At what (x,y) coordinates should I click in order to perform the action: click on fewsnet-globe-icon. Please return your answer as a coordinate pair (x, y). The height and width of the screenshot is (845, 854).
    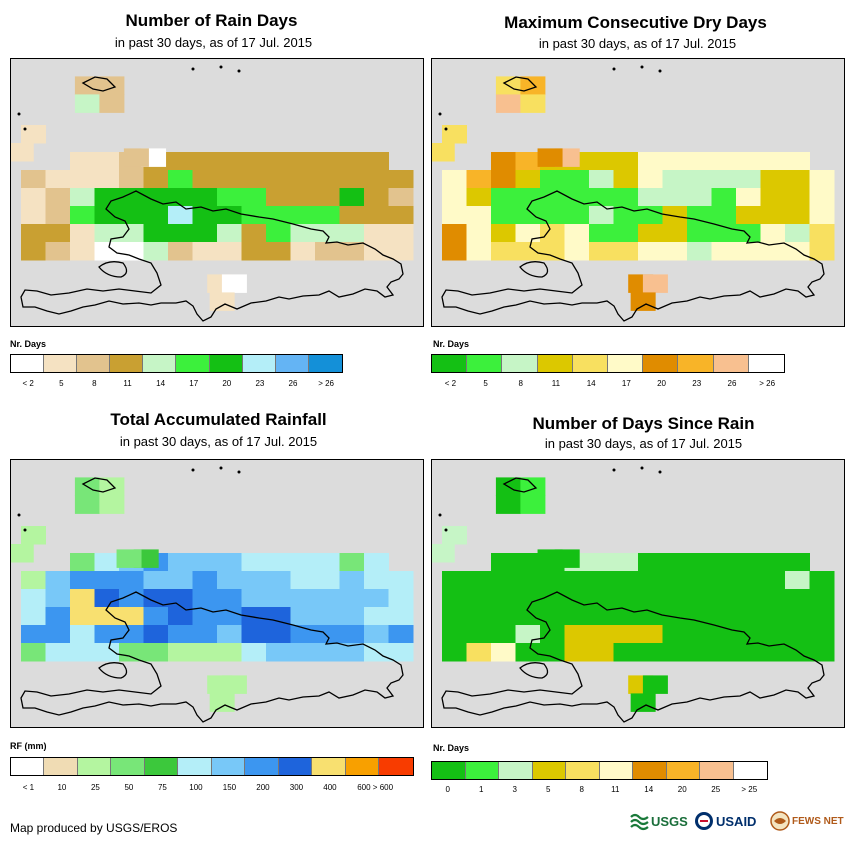
    Looking at the image, I should click on (780, 821).